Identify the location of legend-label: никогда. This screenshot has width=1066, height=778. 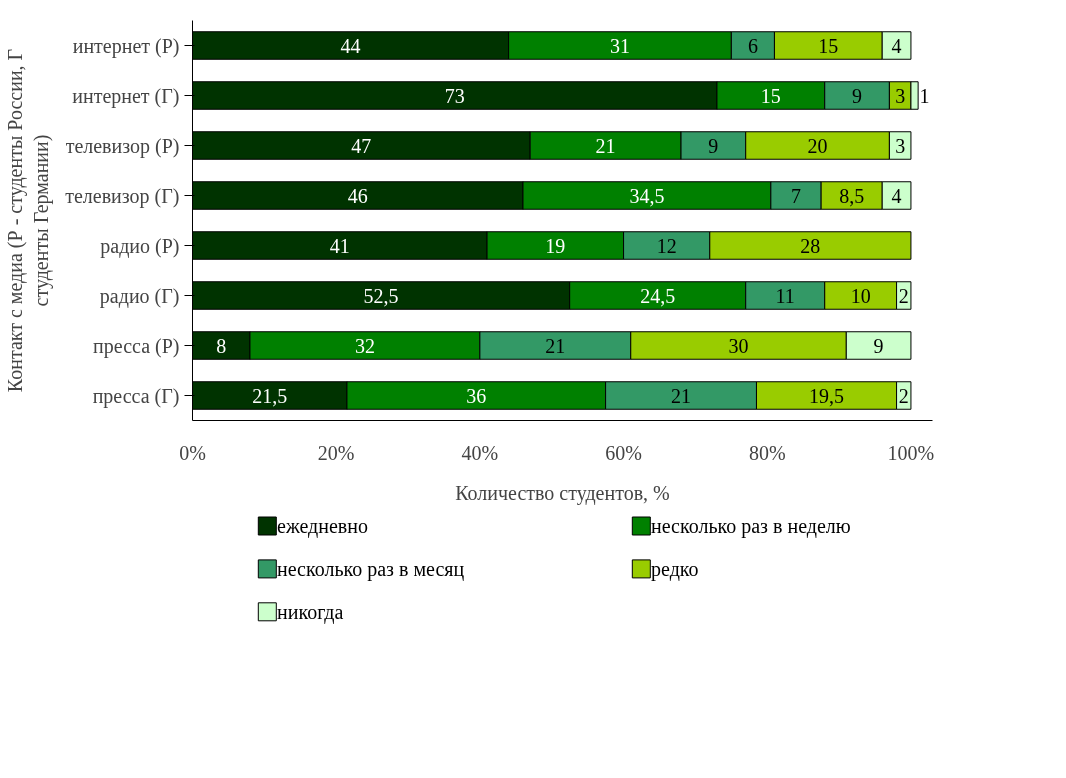
(310, 612).